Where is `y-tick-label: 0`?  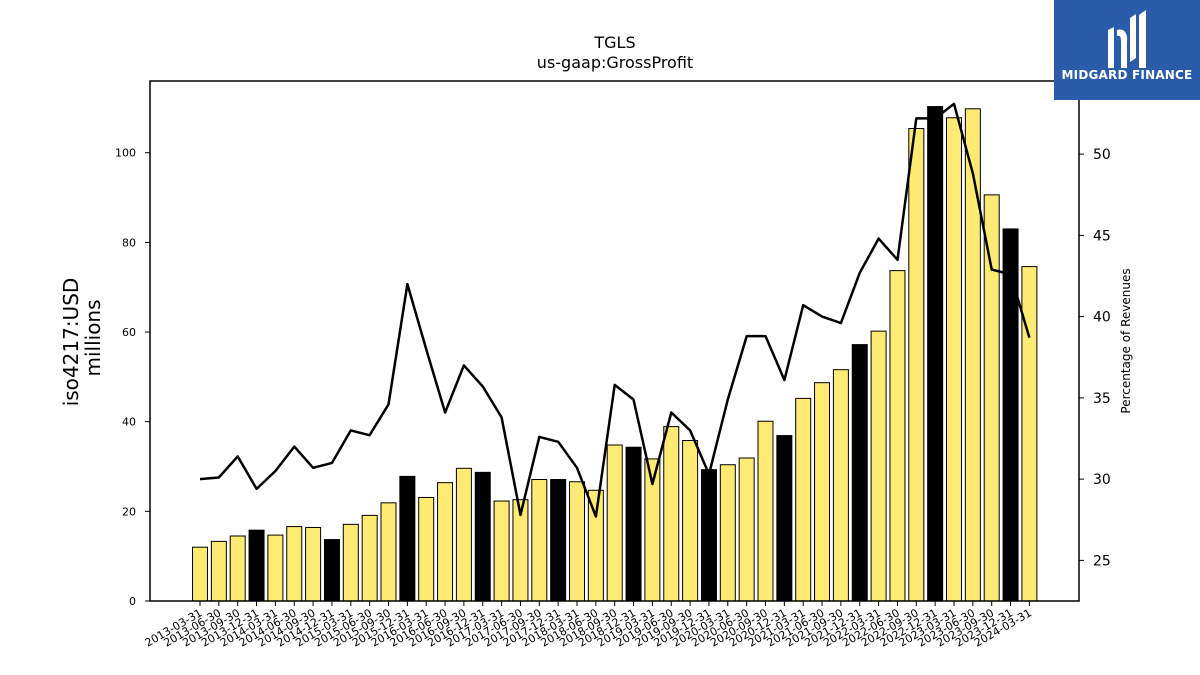 y-tick-label: 0 is located at coordinates (132, 601).